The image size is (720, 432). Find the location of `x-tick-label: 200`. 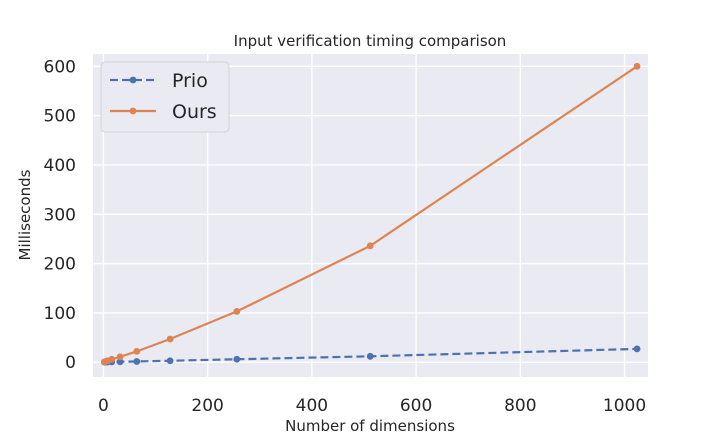

x-tick-label: 200 is located at coordinates (207, 406).